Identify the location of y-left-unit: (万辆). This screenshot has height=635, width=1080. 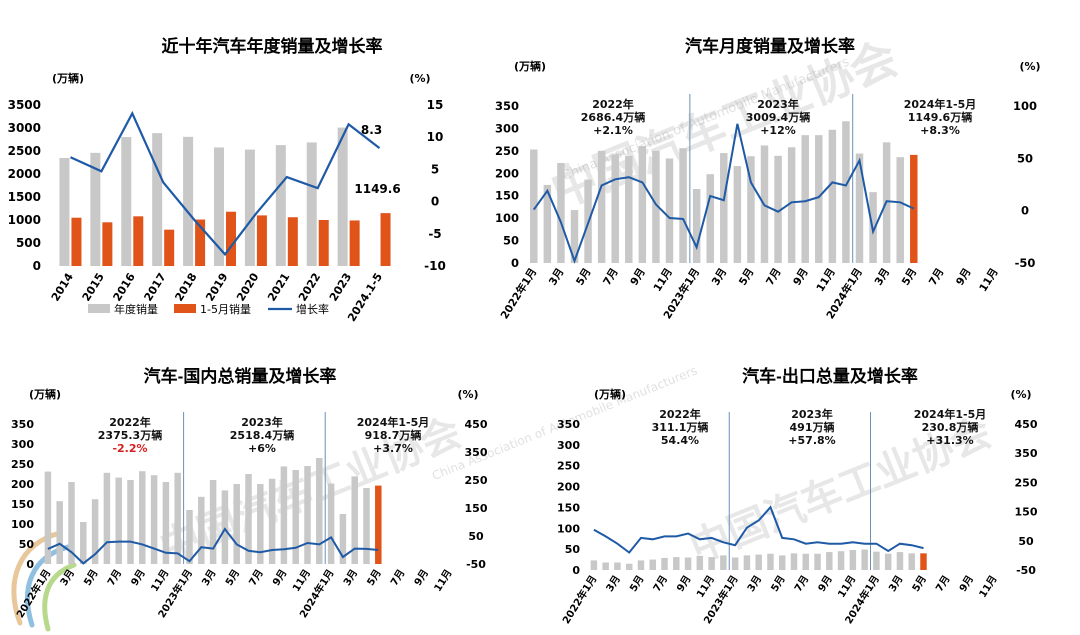
(530, 66).